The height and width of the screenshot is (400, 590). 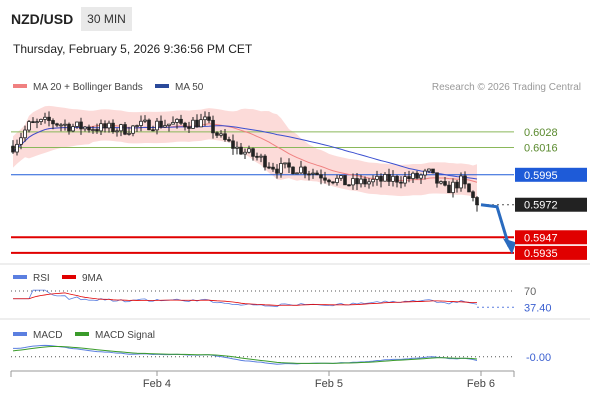 What do you see at coordinates (69, 277) in the screenshot?
I see `rsi-ma-legend-swatch` at bounding box center [69, 277].